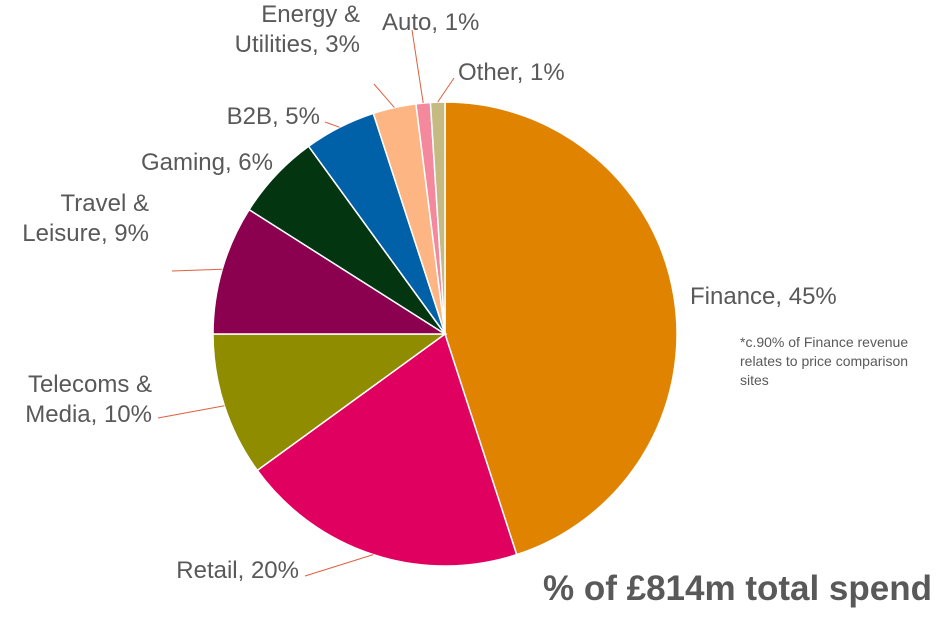  What do you see at coordinates (207, 162) in the screenshot?
I see `slice-label-gaming: Gaming, 6%` at bounding box center [207, 162].